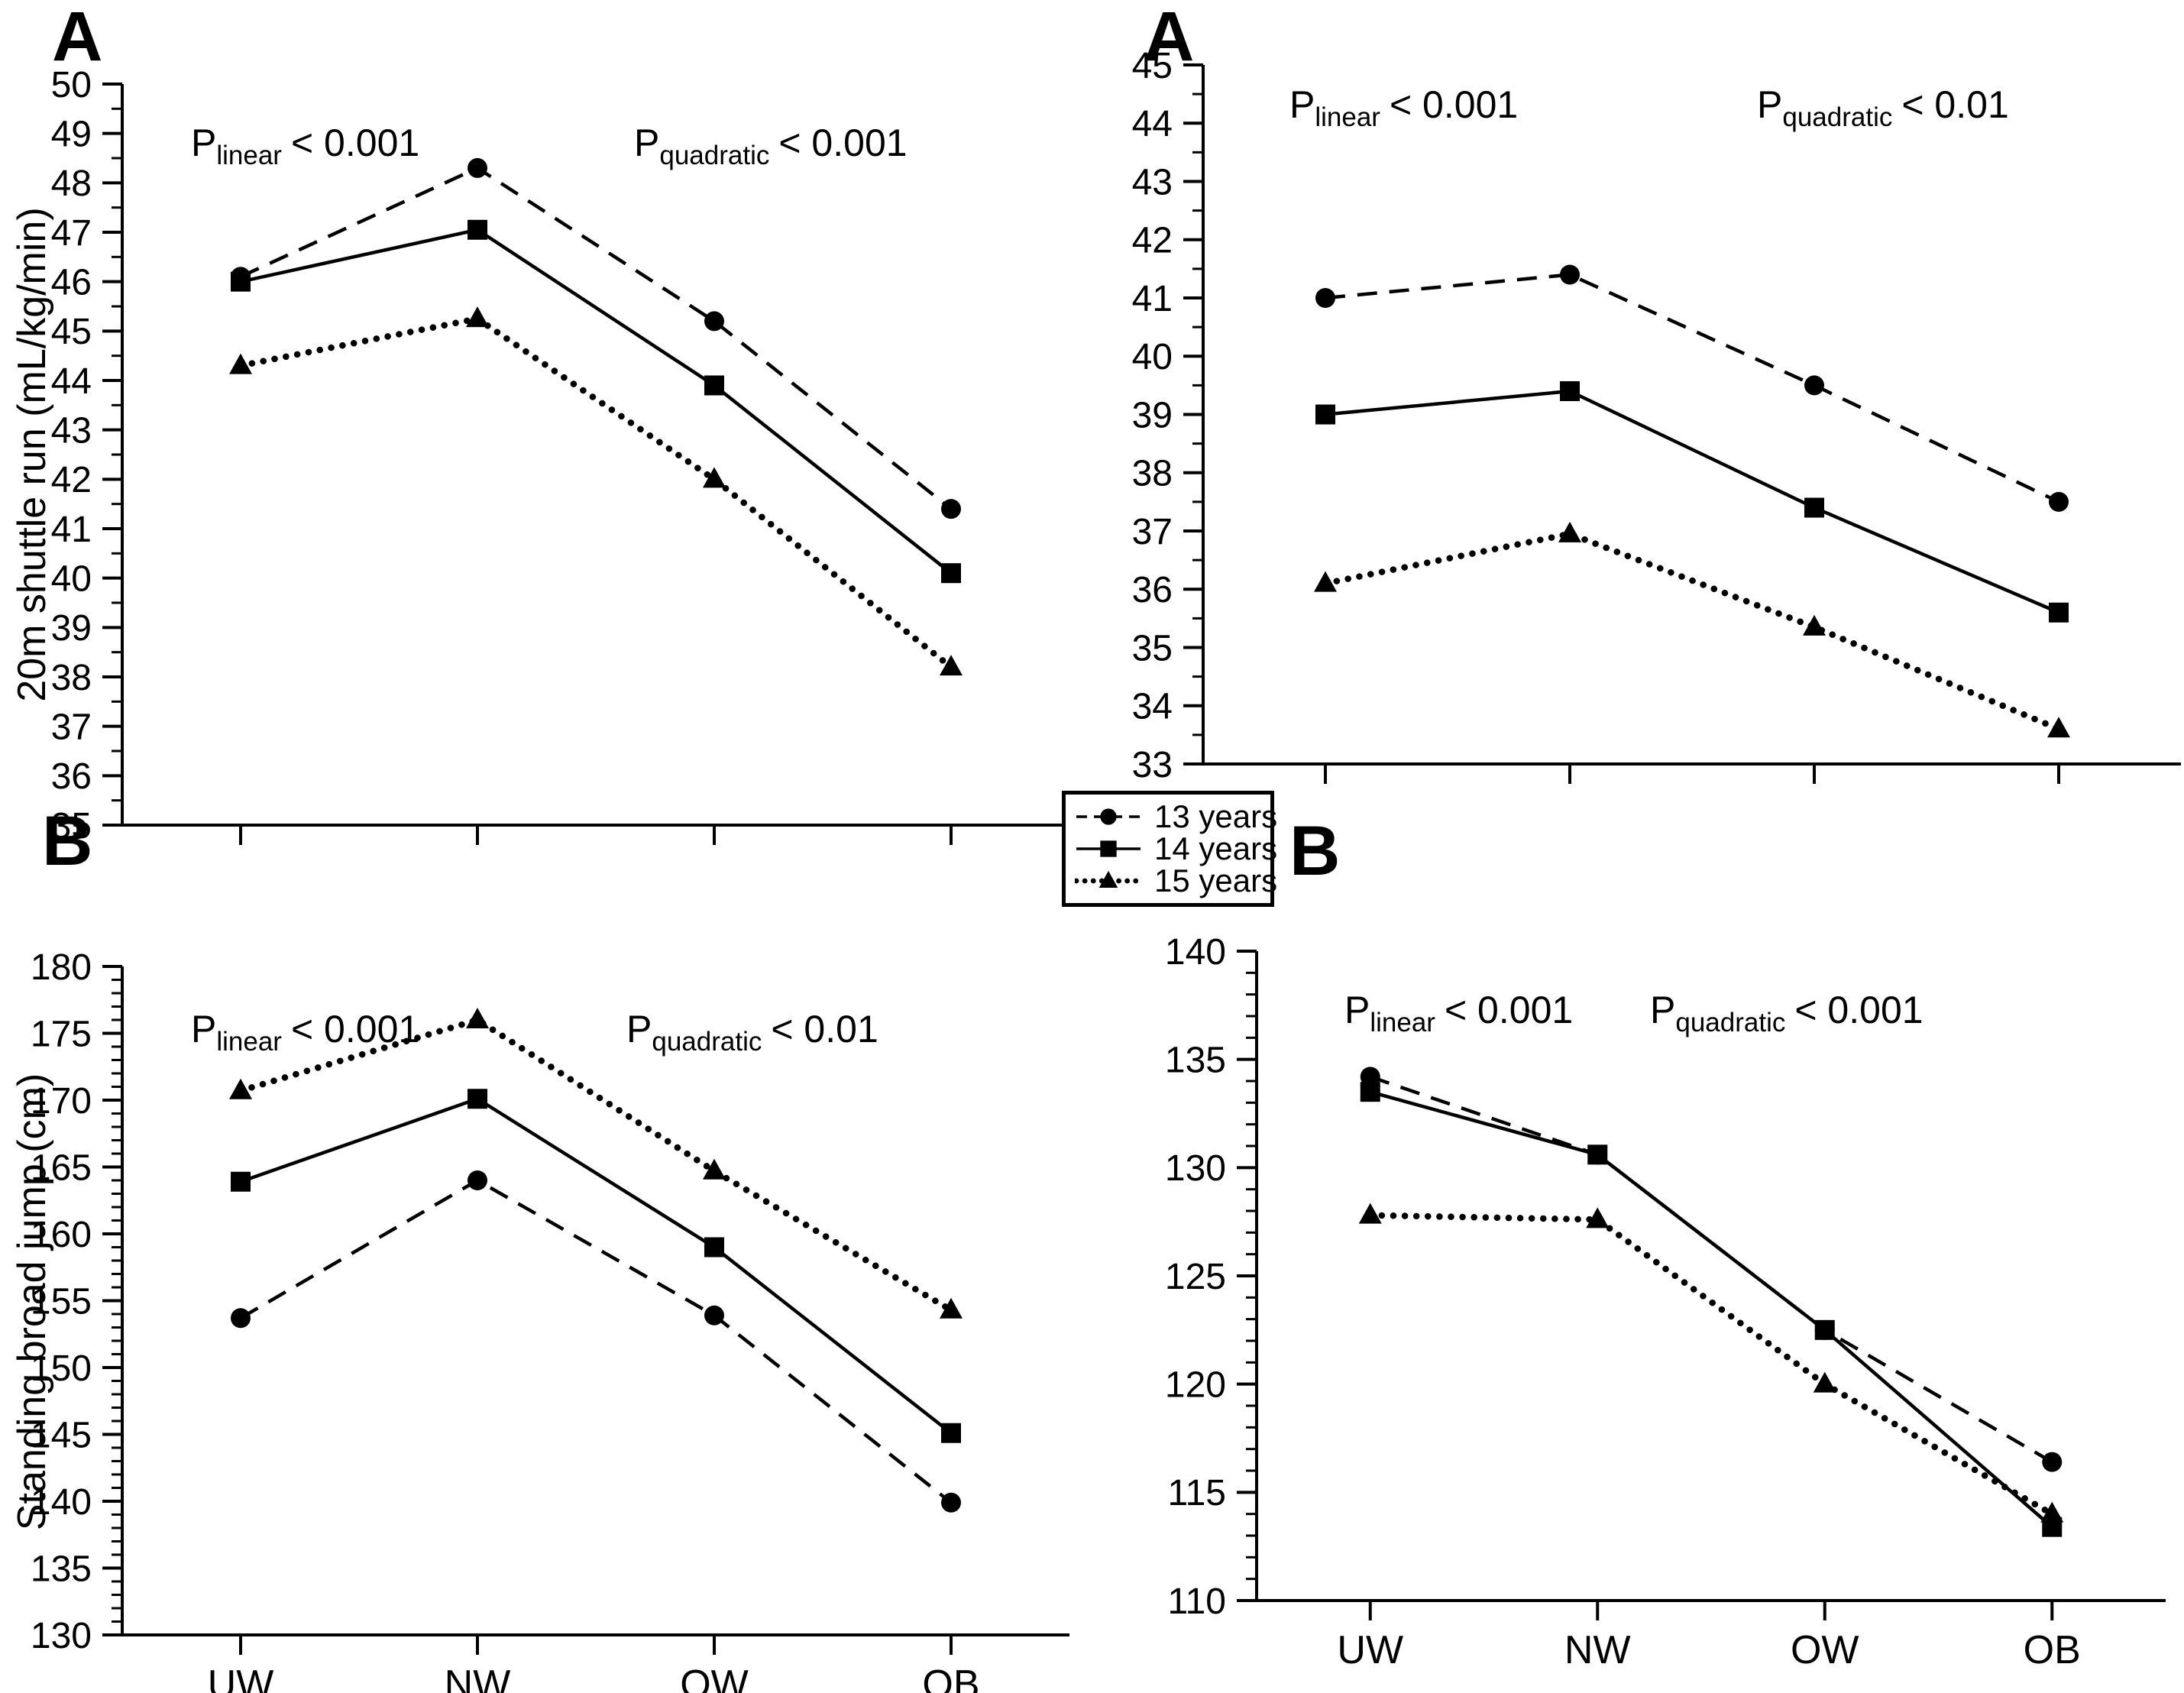  I want to click on y-tick-label: 145, so click(62, 1435).